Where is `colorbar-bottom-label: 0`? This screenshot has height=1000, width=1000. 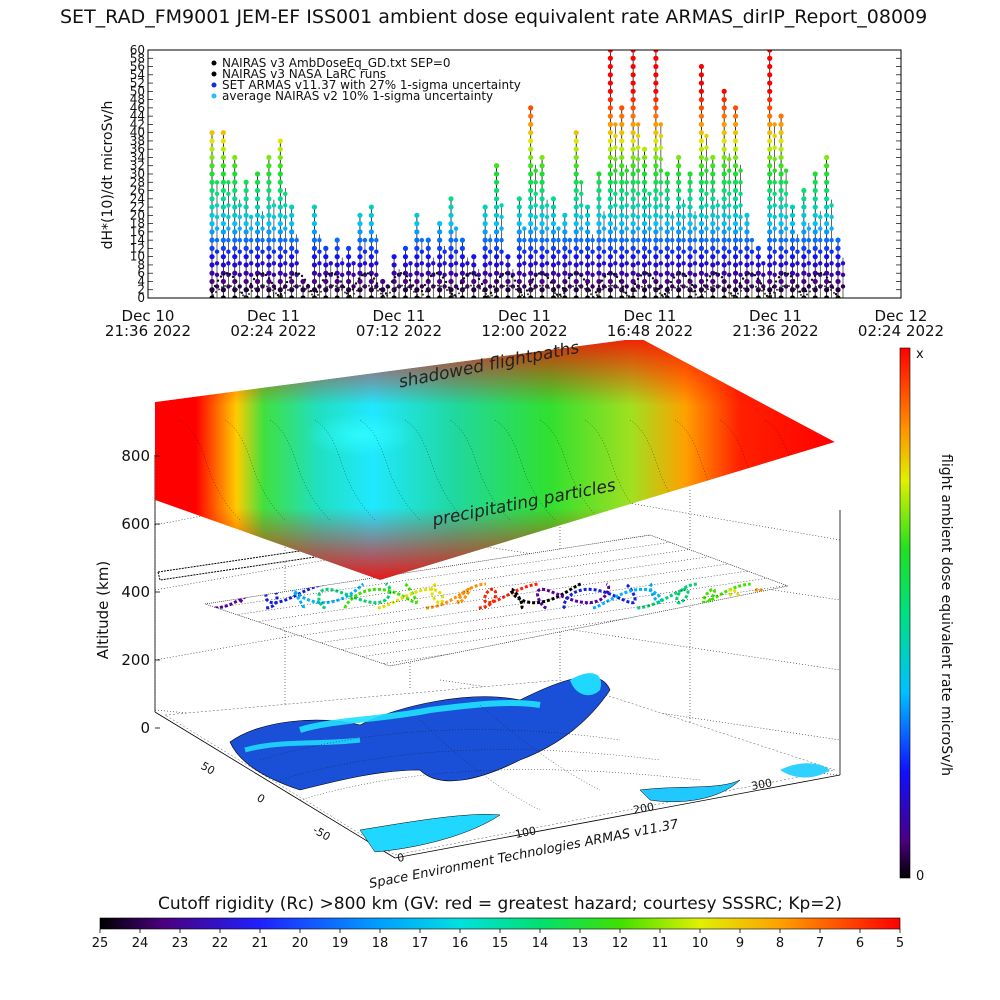
colorbar-bottom-label: 0 is located at coordinates (920, 876).